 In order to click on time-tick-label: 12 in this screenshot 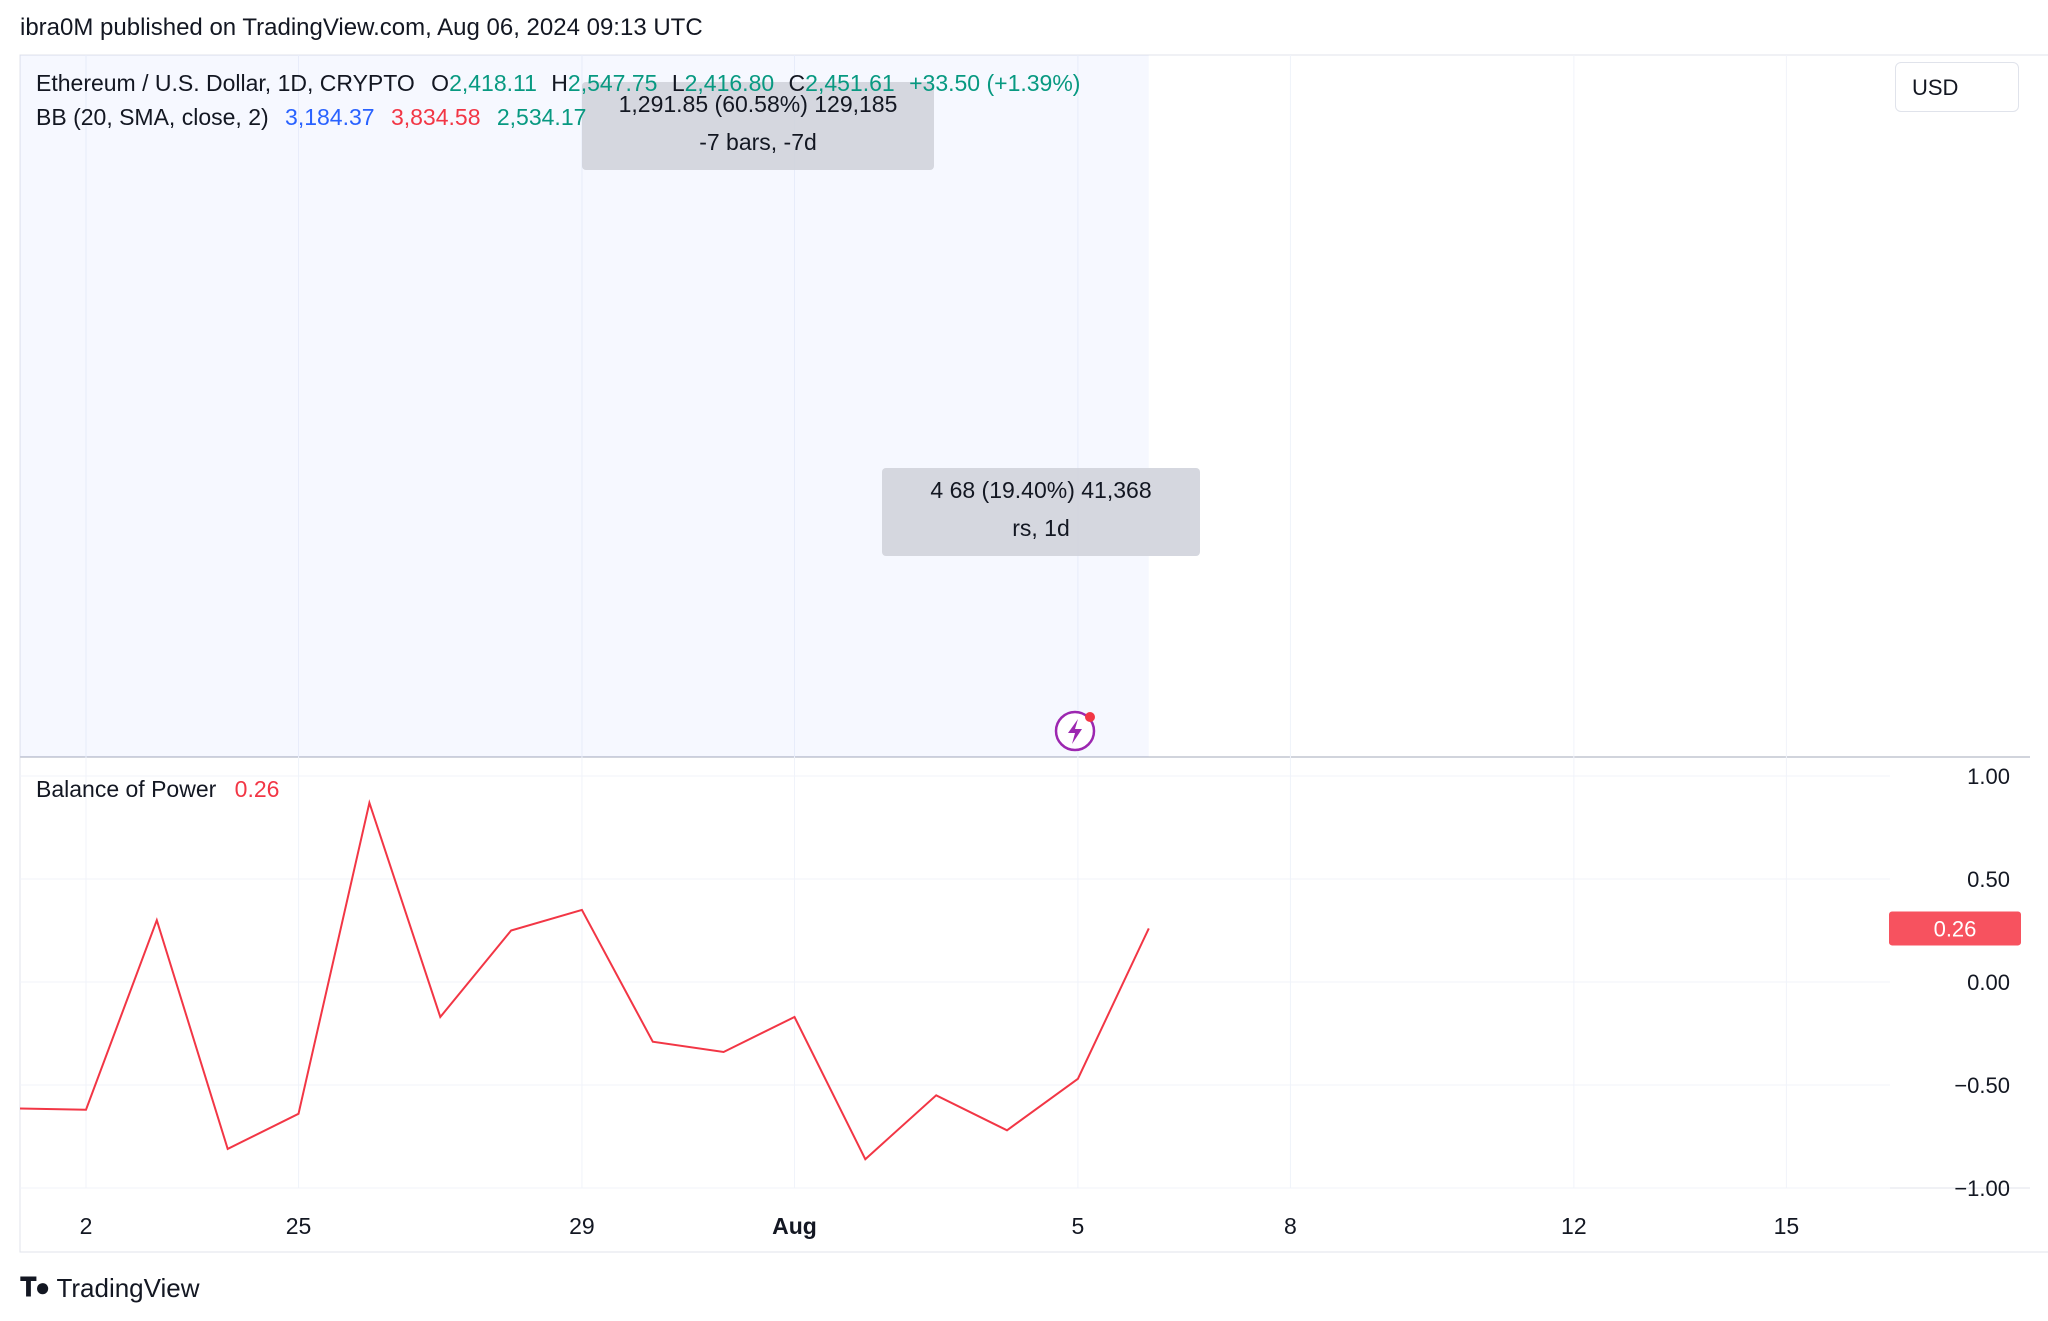, I will do `click(1574, 1226)`.